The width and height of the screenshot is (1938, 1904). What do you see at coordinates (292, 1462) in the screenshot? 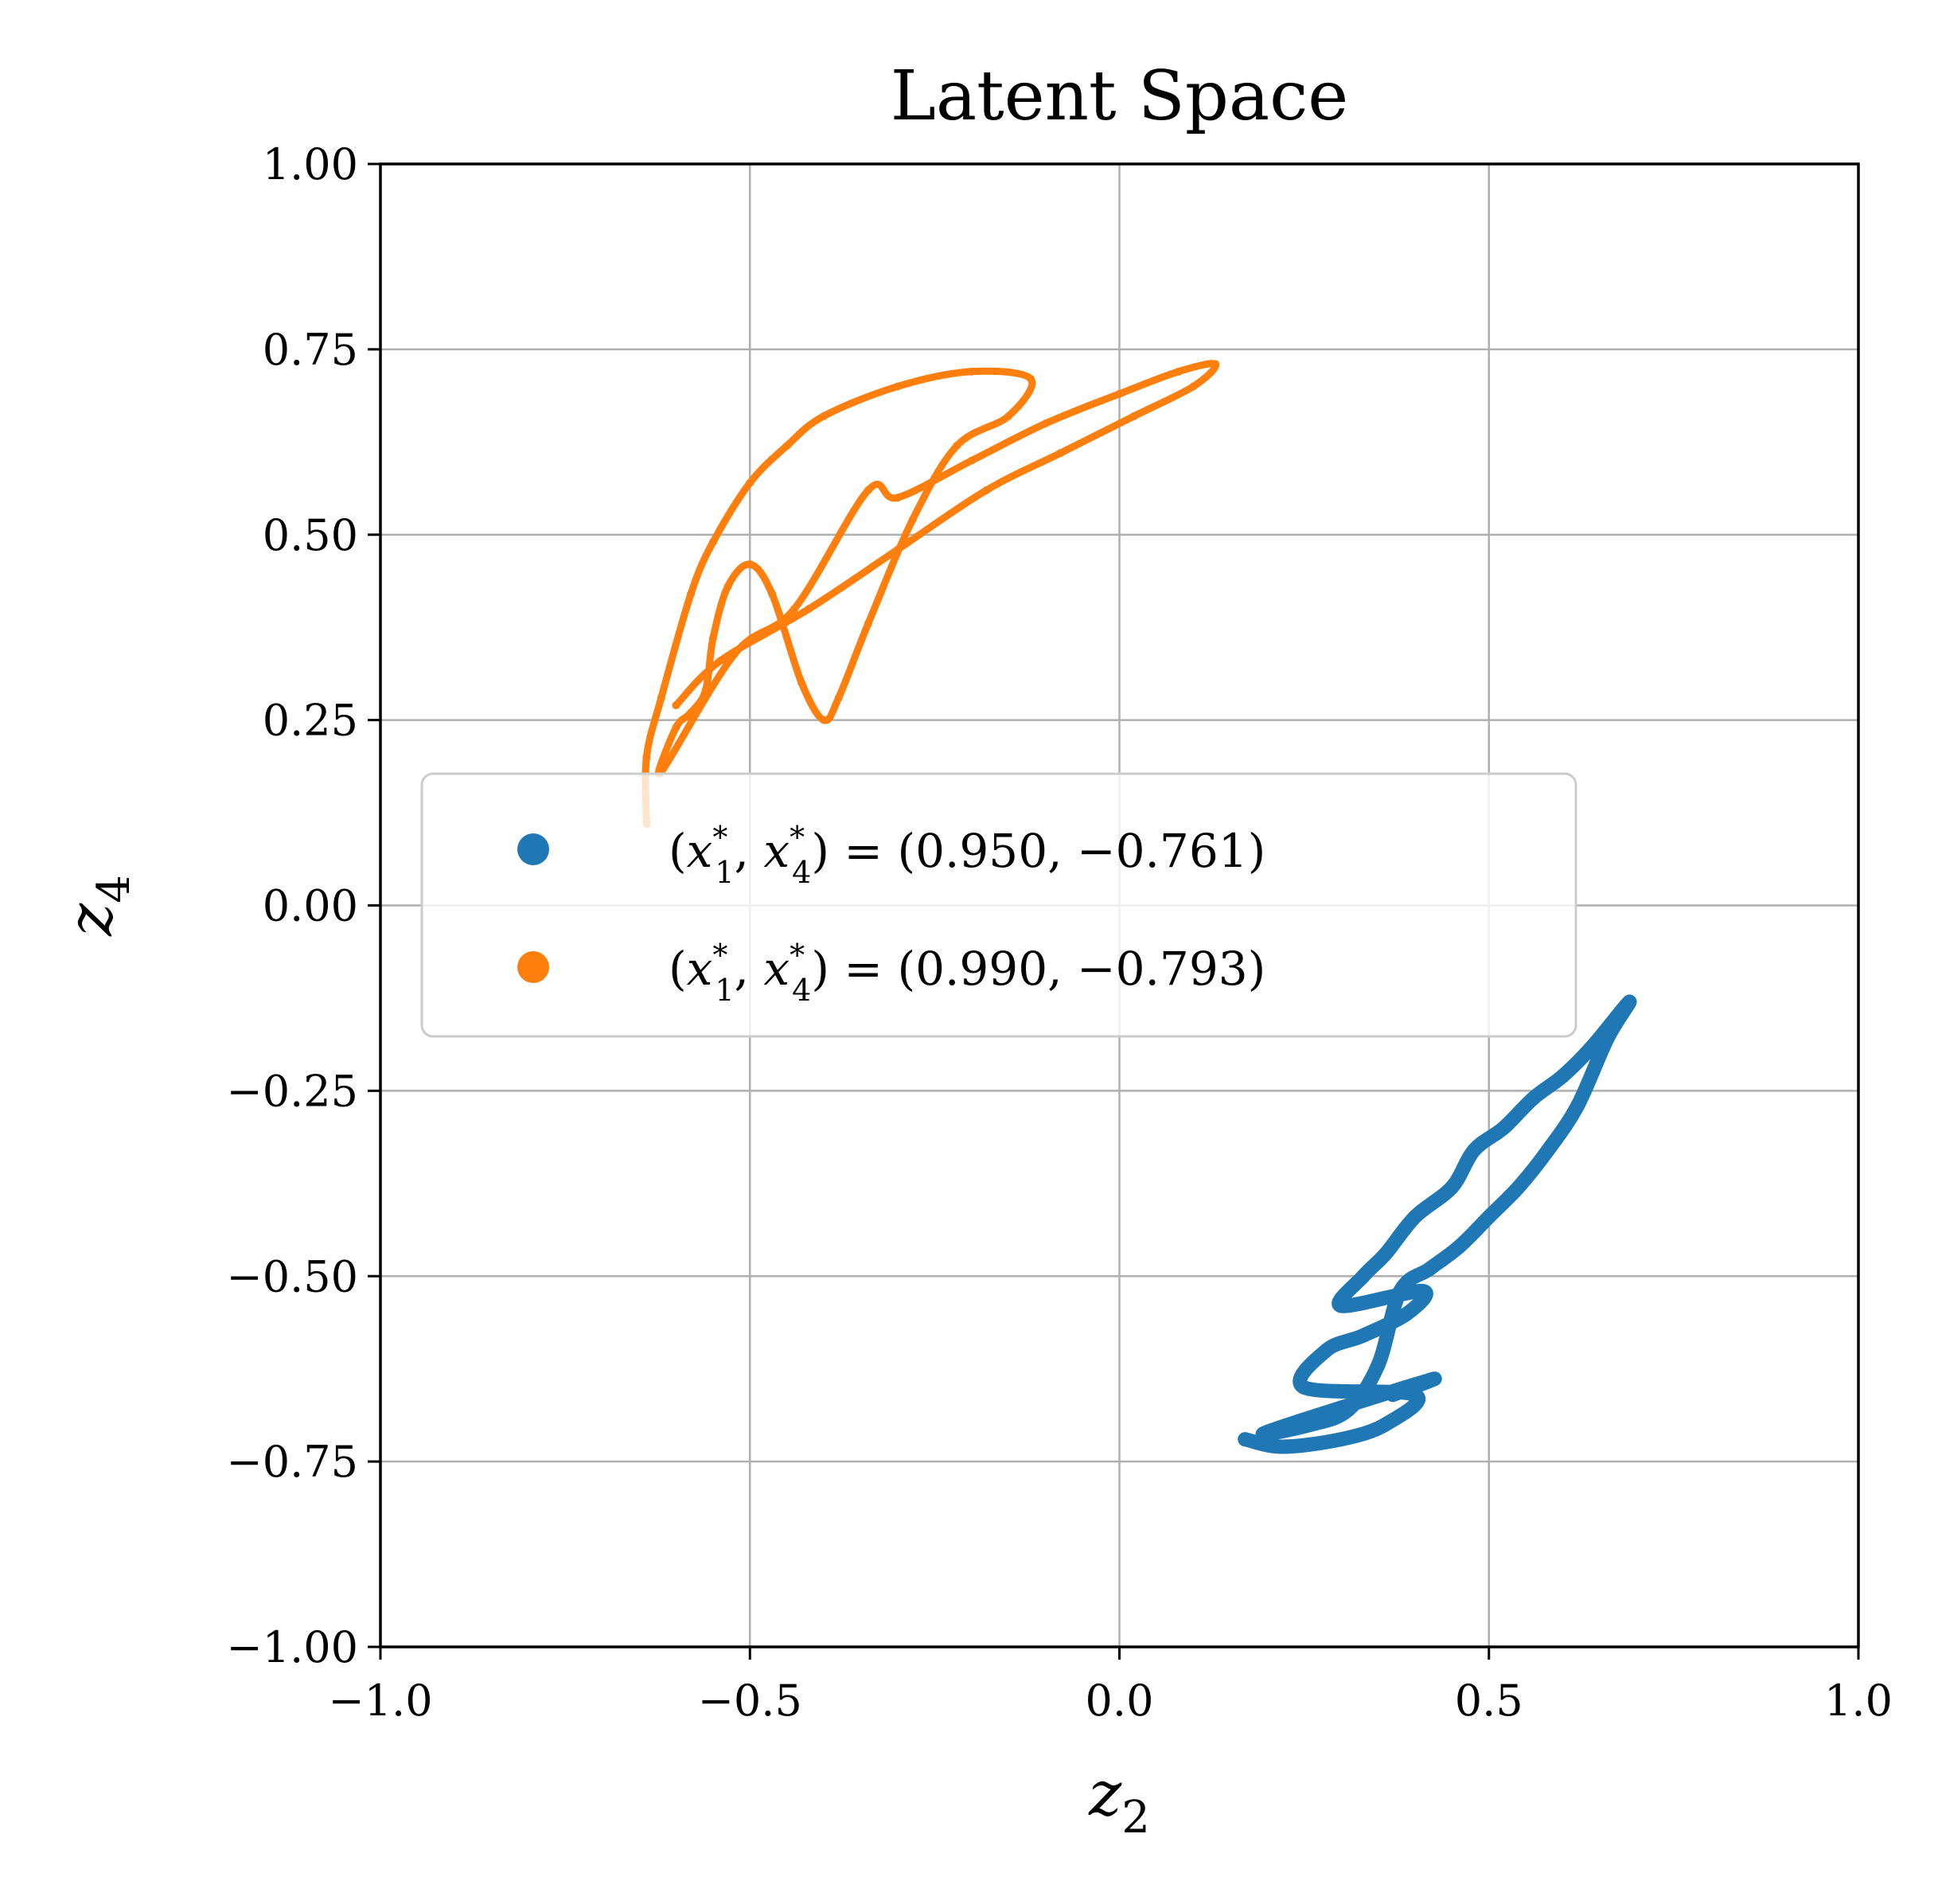
I see `y-tick-label: −0.75` at bounding box center [292, 1462].